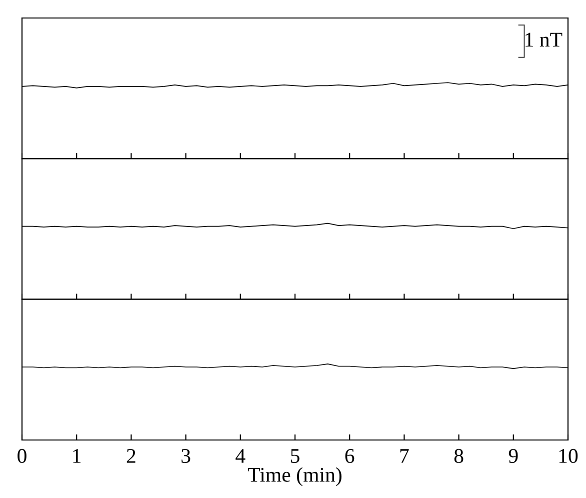  What do you see at coordinates (459, 455) in the screenshot?
I see `x-tick-label: 8` at bounding box center [459, 455].